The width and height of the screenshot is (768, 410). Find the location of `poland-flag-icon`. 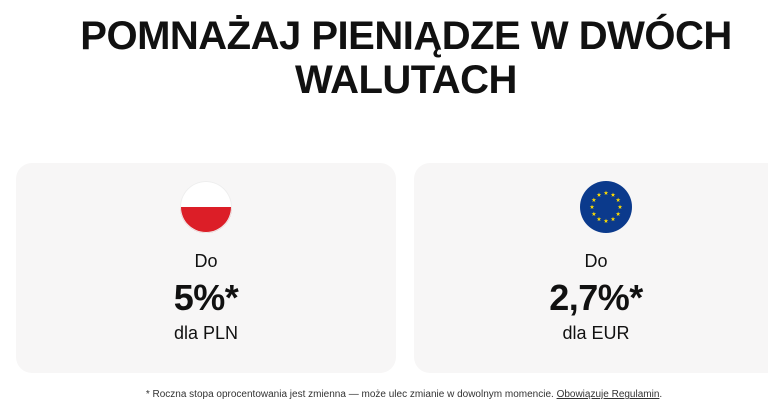

poland-flag-icon is located at coordinates (206, 207).